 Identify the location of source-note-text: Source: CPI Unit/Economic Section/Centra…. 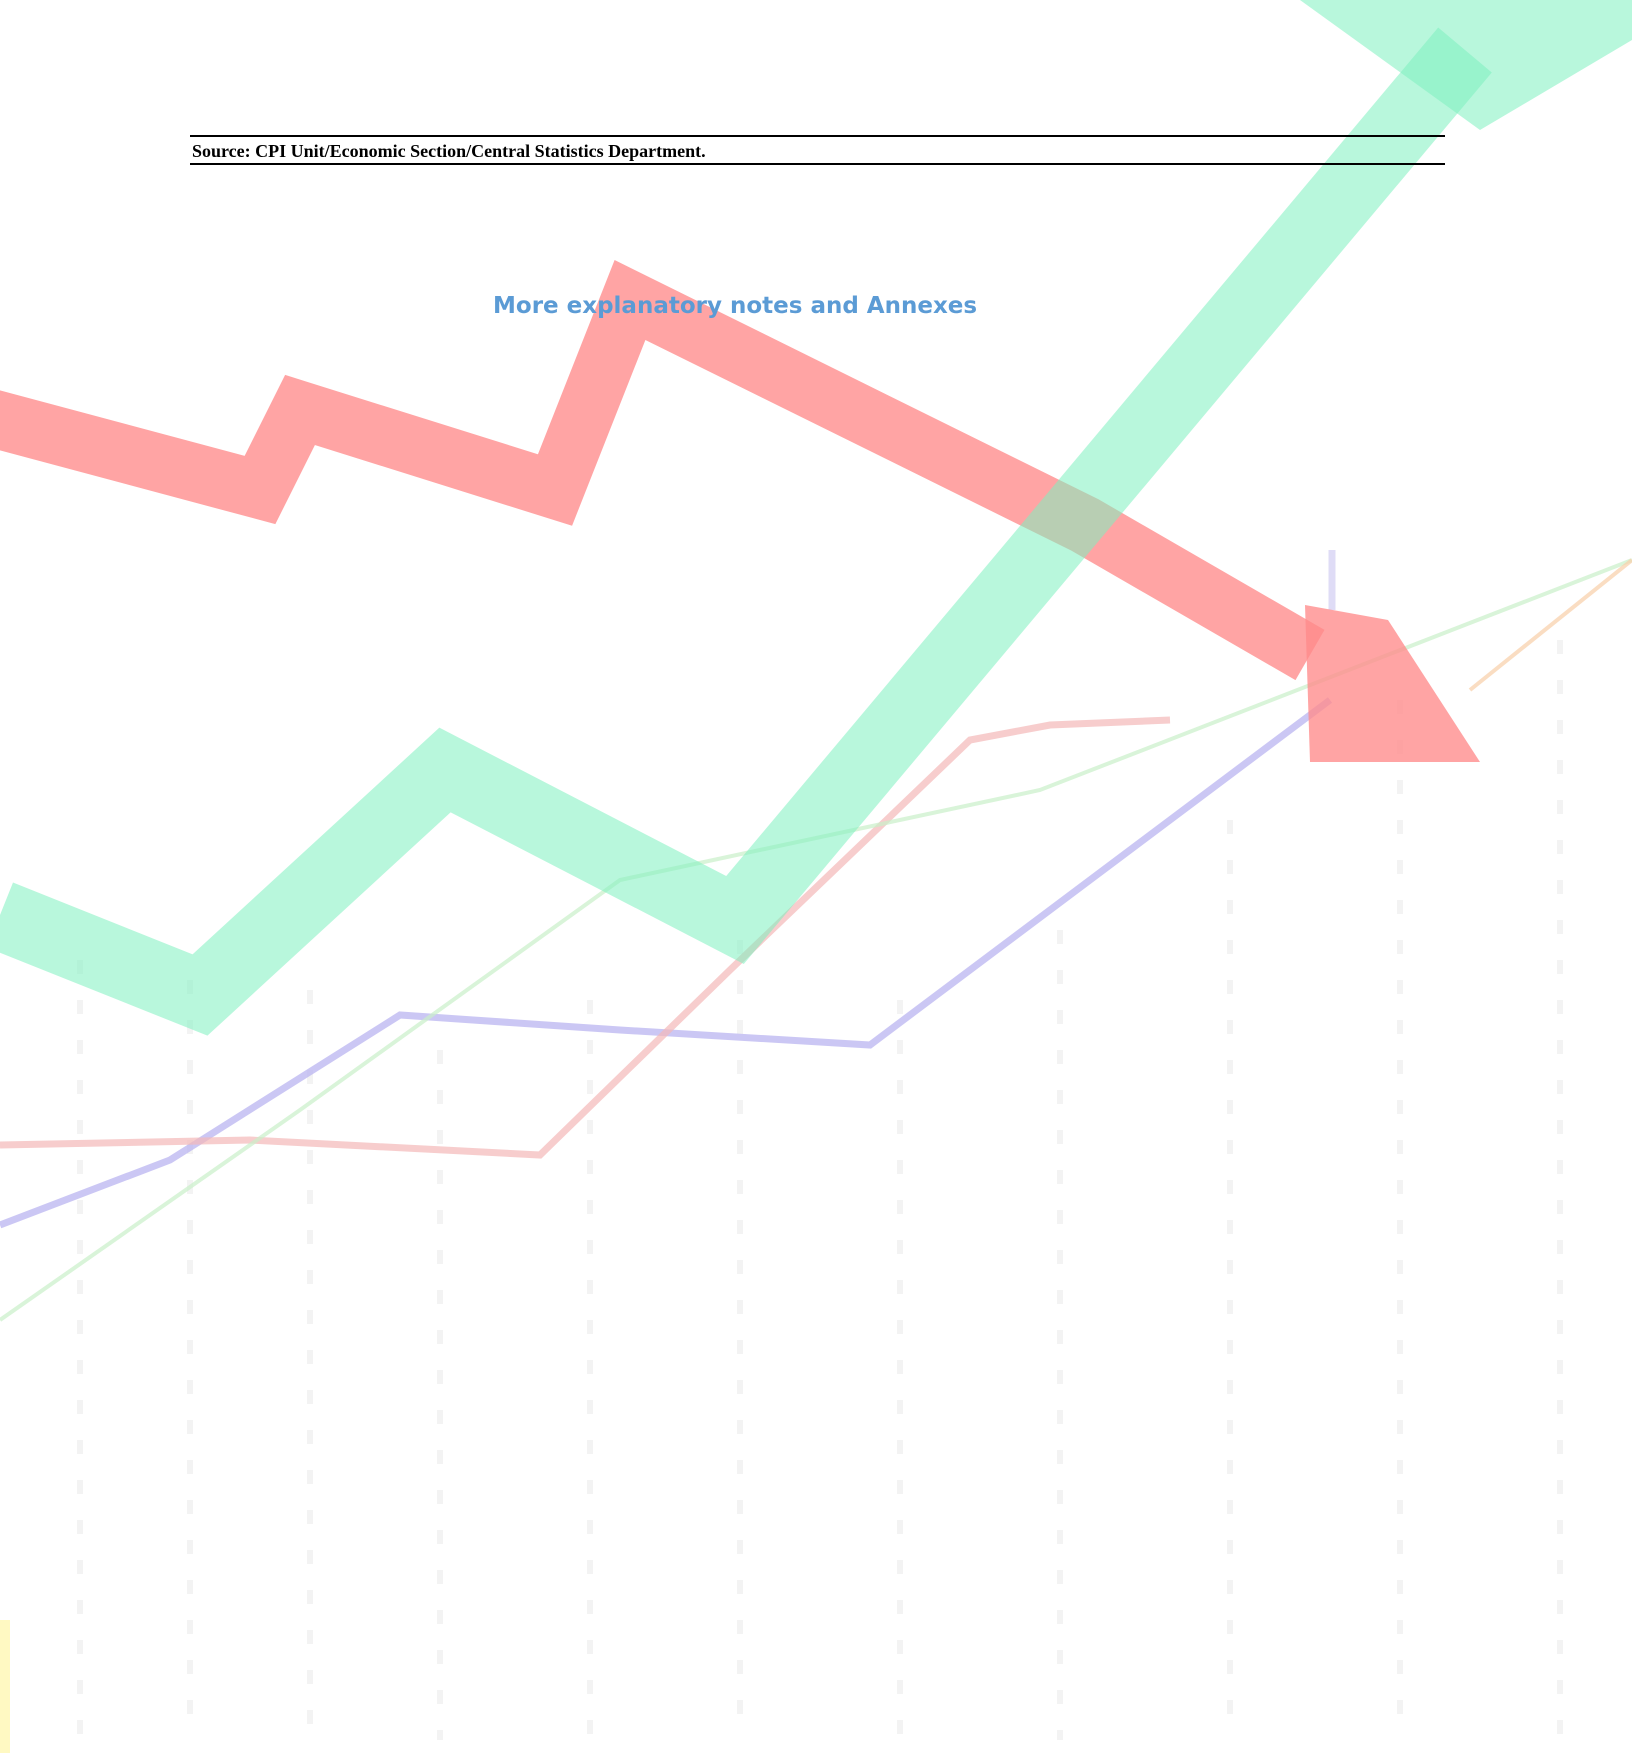
(449, 151).